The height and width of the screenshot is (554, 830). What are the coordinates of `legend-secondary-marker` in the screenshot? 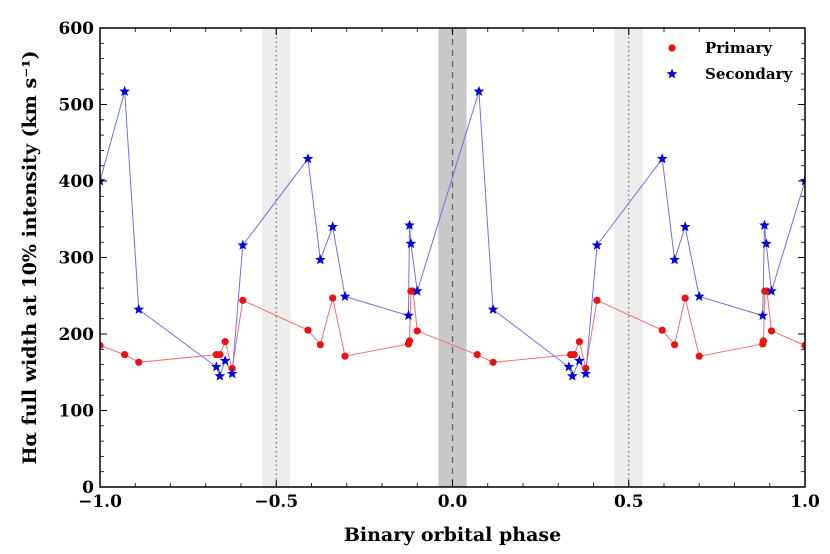 It's located at (672, 73).